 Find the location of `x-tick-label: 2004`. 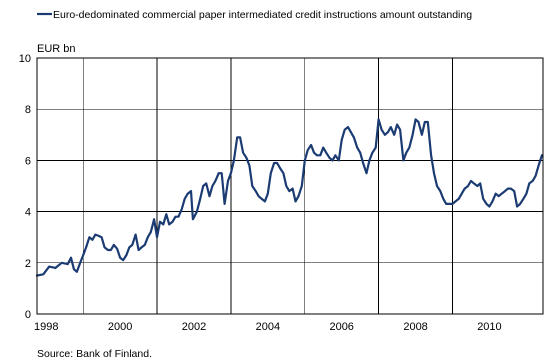

x-tick-label: 2004 is located at coordinates (268, 327).